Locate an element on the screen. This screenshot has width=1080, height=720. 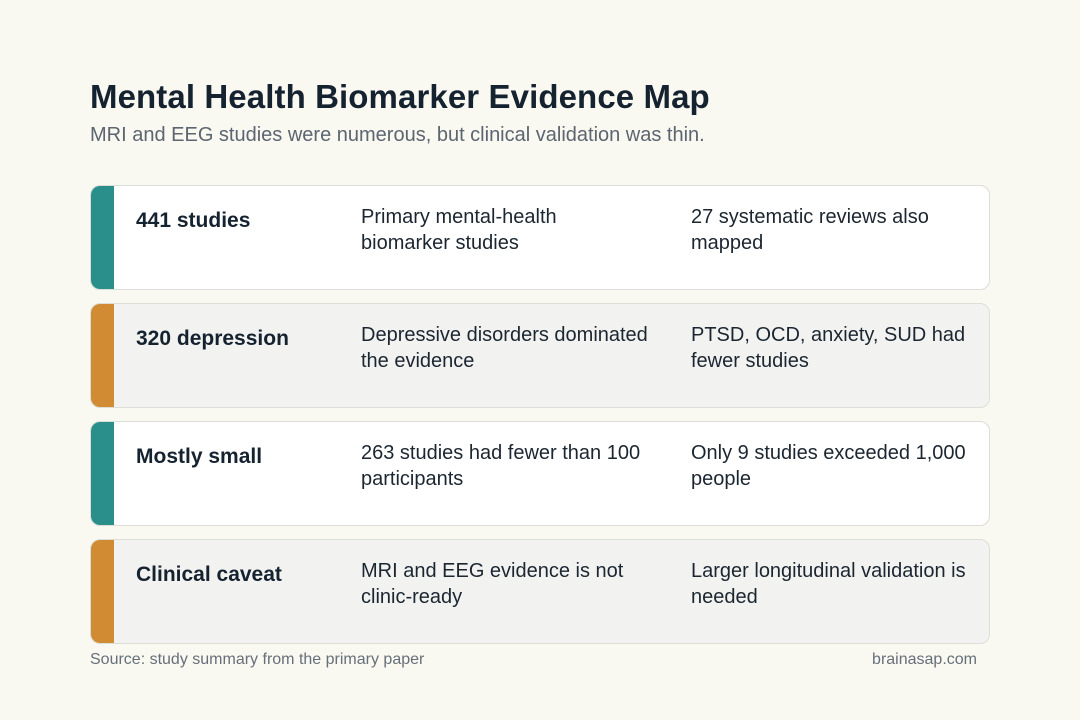
row-label: Clinical caveat is located at coordinates (209, 574).